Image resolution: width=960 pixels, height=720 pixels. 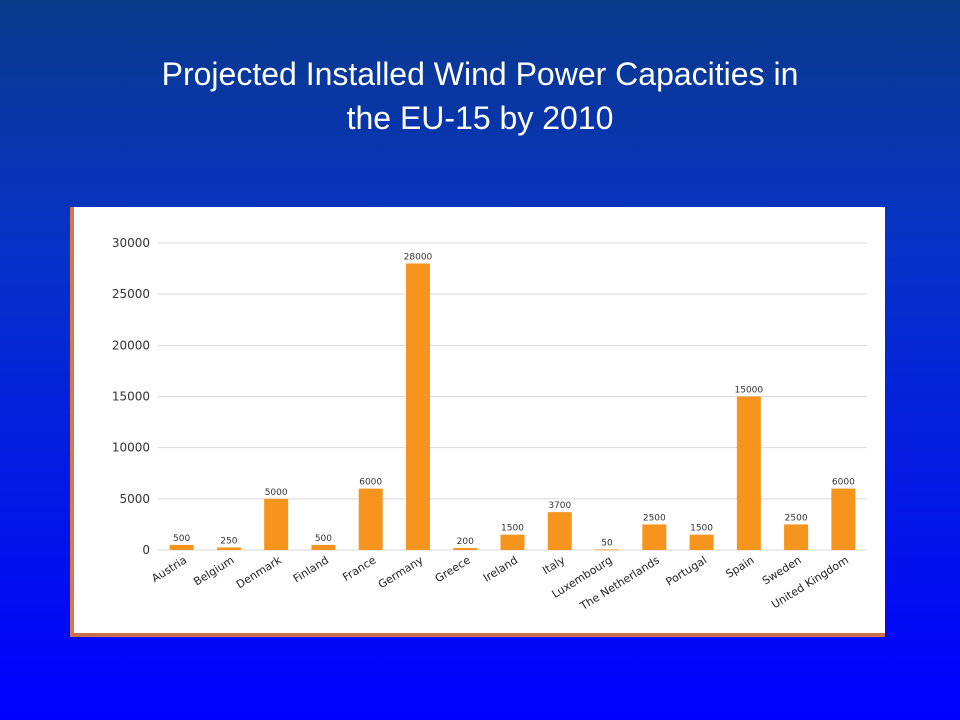 What do you see at coordinates (311, 570) in the screenshot?
I see `category-label-3: Finland` at bounding box center [311, 570].